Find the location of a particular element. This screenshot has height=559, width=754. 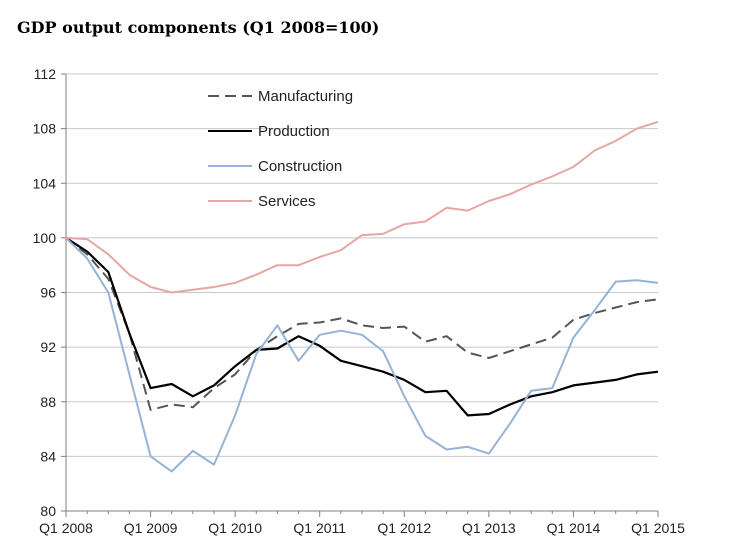

legend-label-services: Services is located at coordinates (287, 201).